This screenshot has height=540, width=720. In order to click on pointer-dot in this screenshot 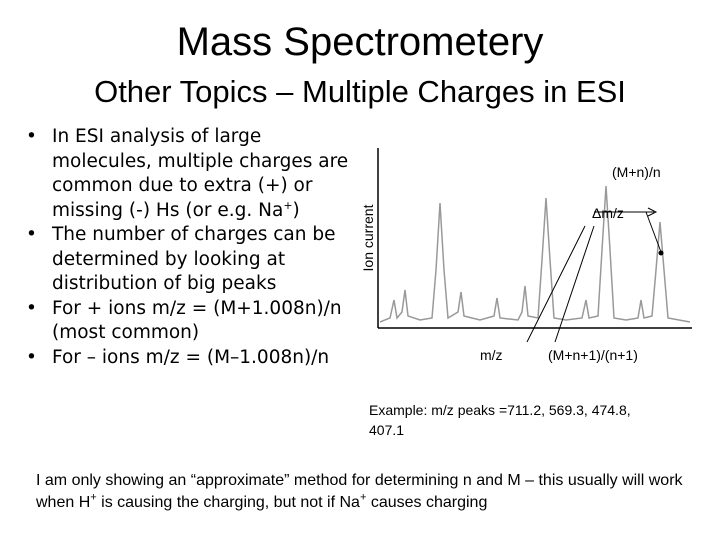, I will do `click(661, 253)`.